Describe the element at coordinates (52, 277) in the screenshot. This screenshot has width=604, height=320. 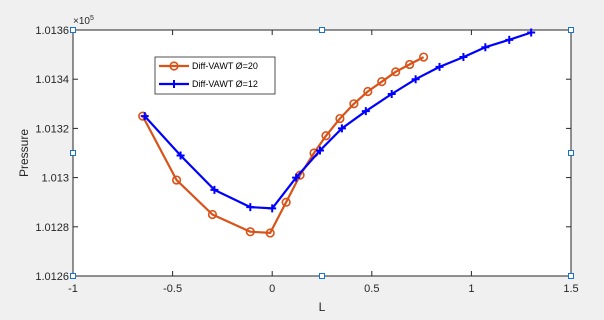
I see `y-tick-label: 1.0126` at that location.